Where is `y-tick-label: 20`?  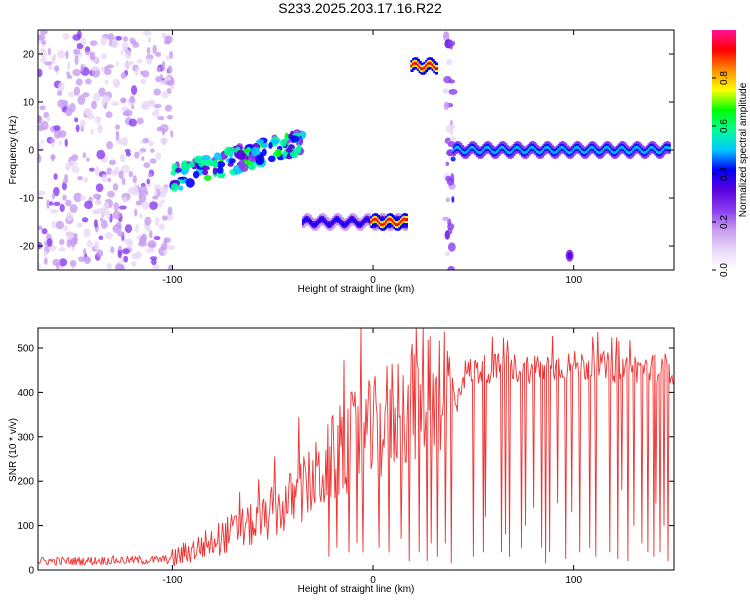
y-tick-label: 20 is located at coordinates (29, 55).